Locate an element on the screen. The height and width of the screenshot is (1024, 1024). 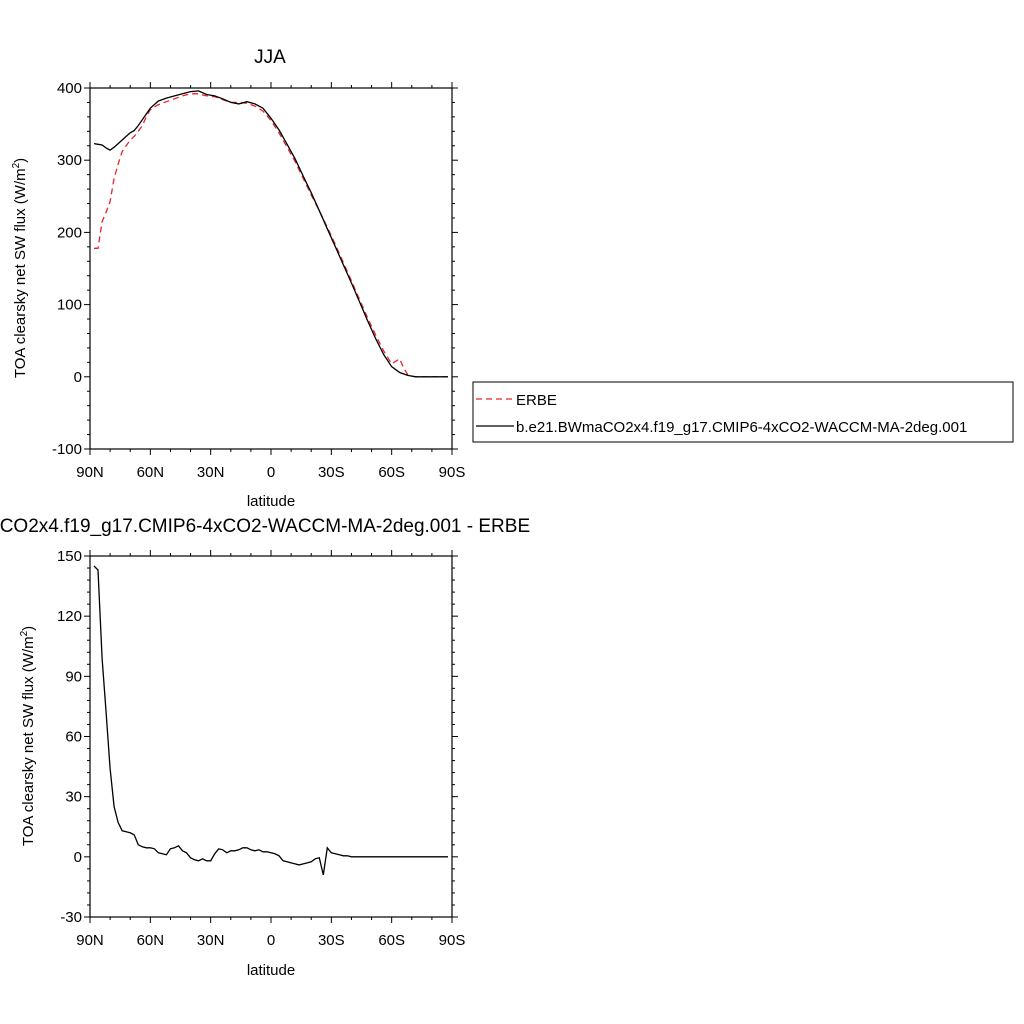
legend-box is located at coordinates (743, 412).